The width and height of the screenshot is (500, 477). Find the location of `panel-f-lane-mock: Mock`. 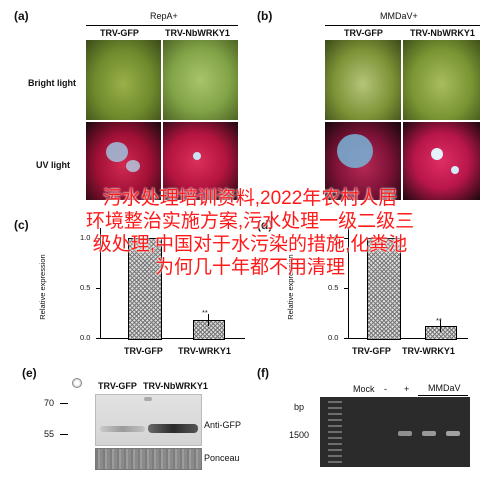

panel-f-lane-mock: Mock is located at coordinates (364, 389).